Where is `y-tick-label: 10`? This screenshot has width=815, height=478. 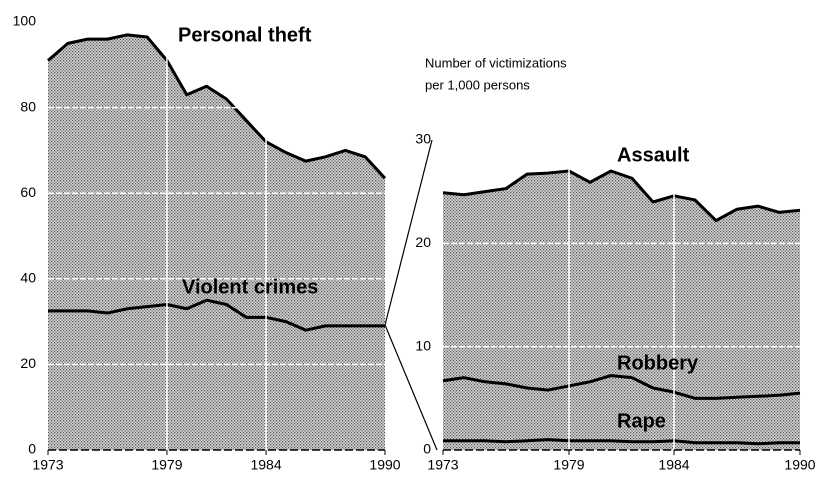 y-tick-label: 10 is located at coordinates (423, 345).